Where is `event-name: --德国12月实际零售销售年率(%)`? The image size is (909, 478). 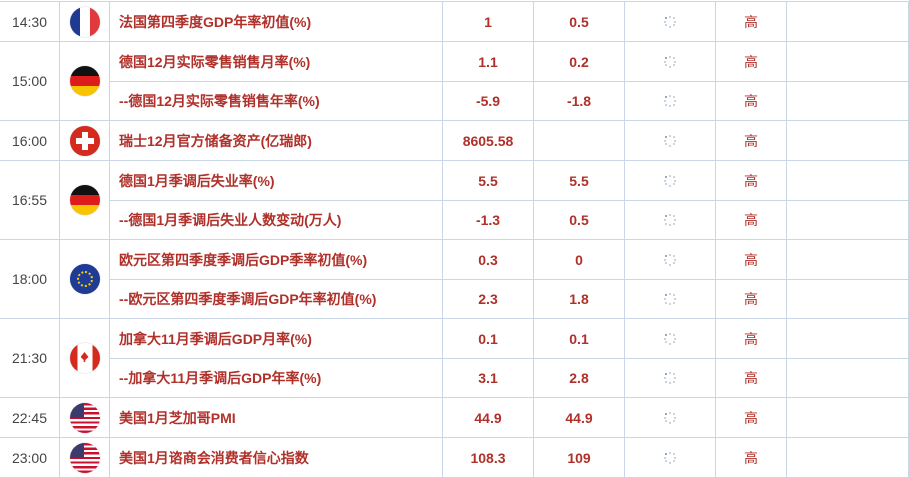 event-name: --德国12月实际零售销售年率(%) is located at coordinates (276, 101).